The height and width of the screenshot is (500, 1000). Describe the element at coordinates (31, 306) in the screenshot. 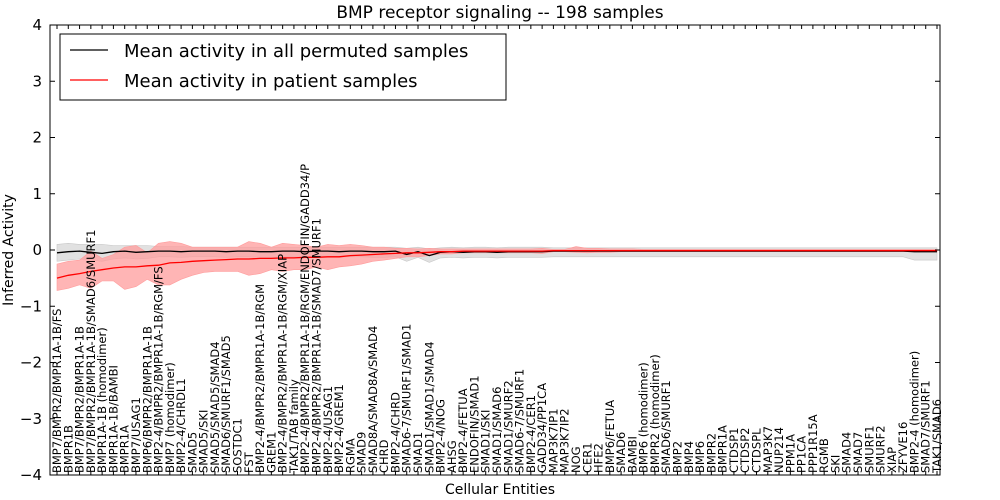

I see `y-tick-label: −1` at that location.